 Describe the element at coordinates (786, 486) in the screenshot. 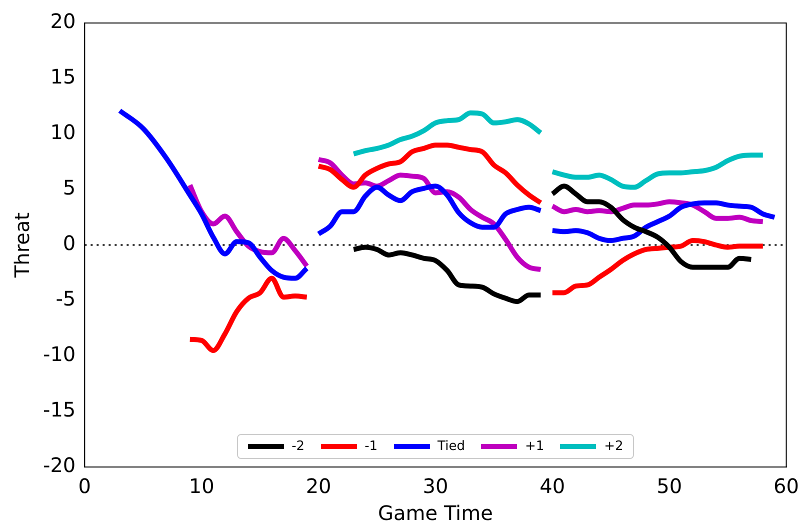

I see `x-tick-label: 60` at that location.